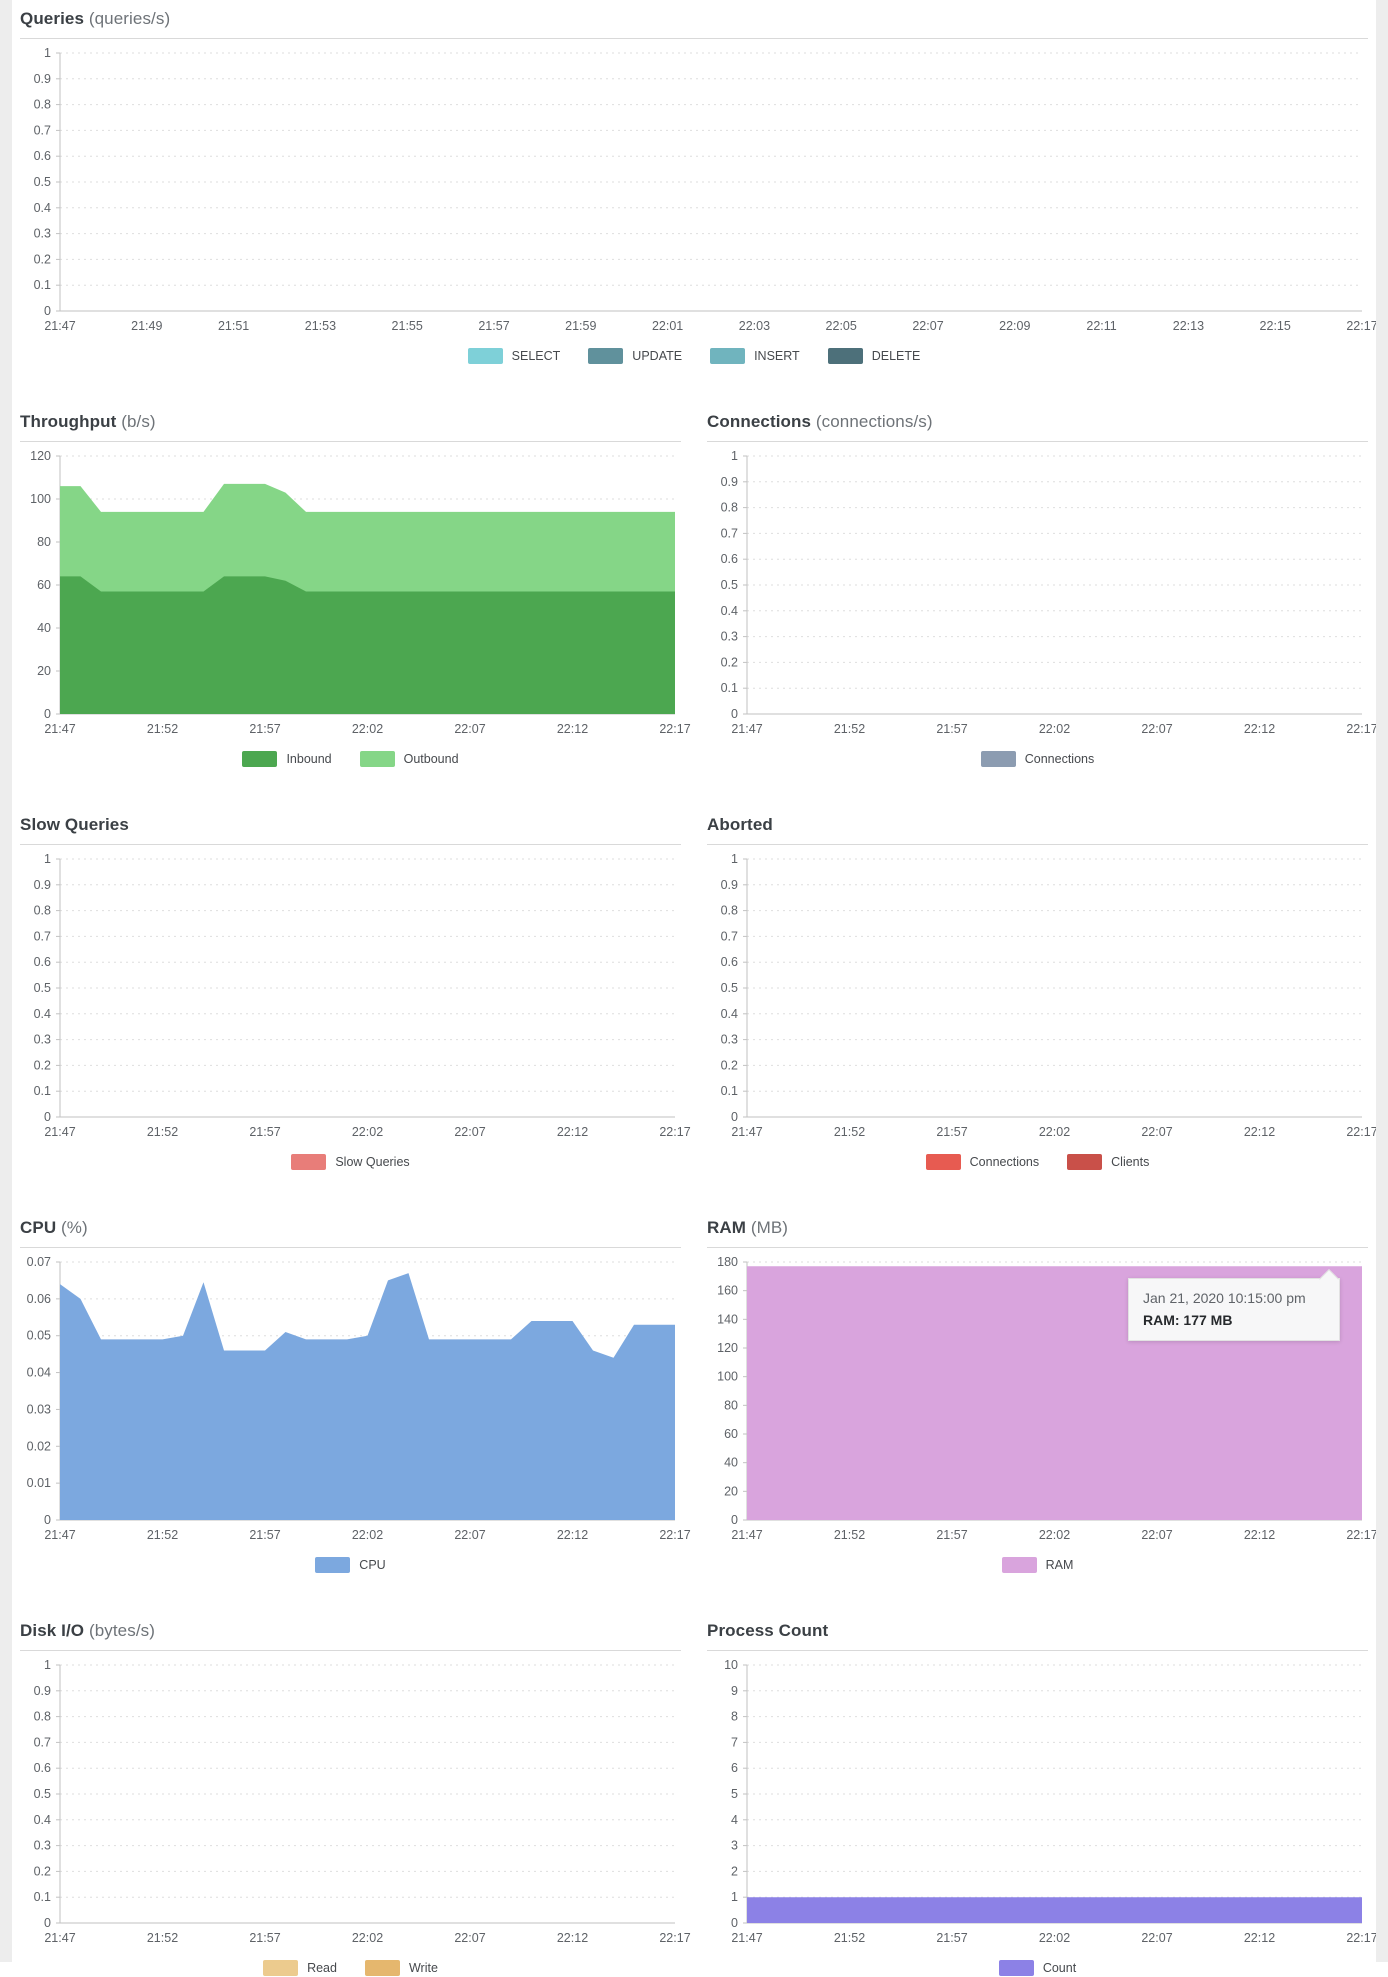 The image size is (1388, 1977). What do you see at coordinates (635, 356) in the screenshot?
I see `legend-item-update: UPDATE` at bounding box center [635, 356].